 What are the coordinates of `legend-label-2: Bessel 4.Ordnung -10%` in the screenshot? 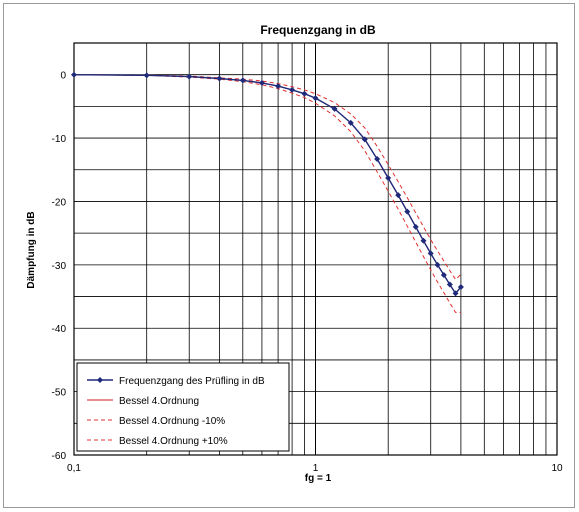 It's located at (172, 421).